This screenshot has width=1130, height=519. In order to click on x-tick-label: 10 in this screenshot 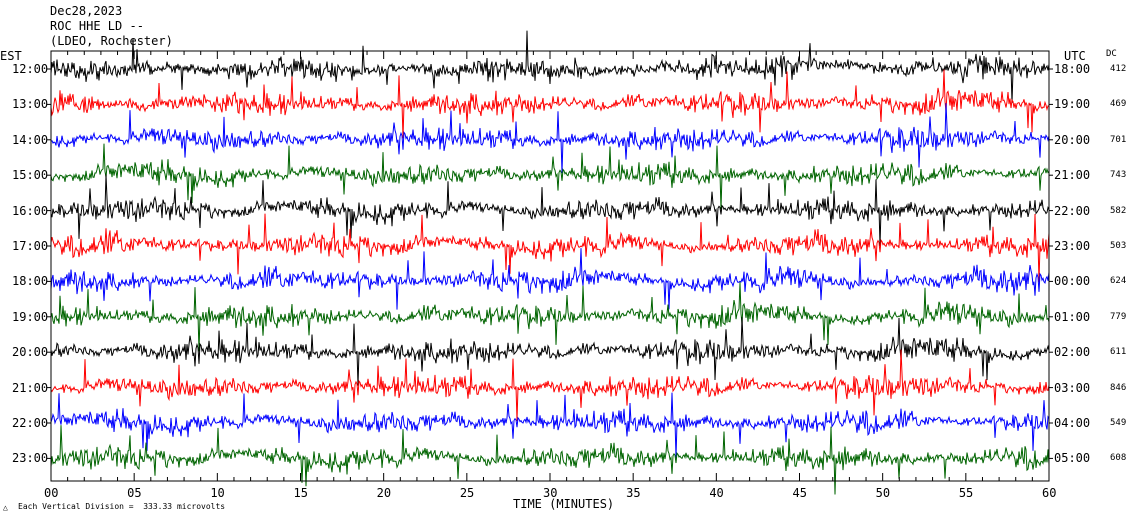, I will do `click(217, 493)`.